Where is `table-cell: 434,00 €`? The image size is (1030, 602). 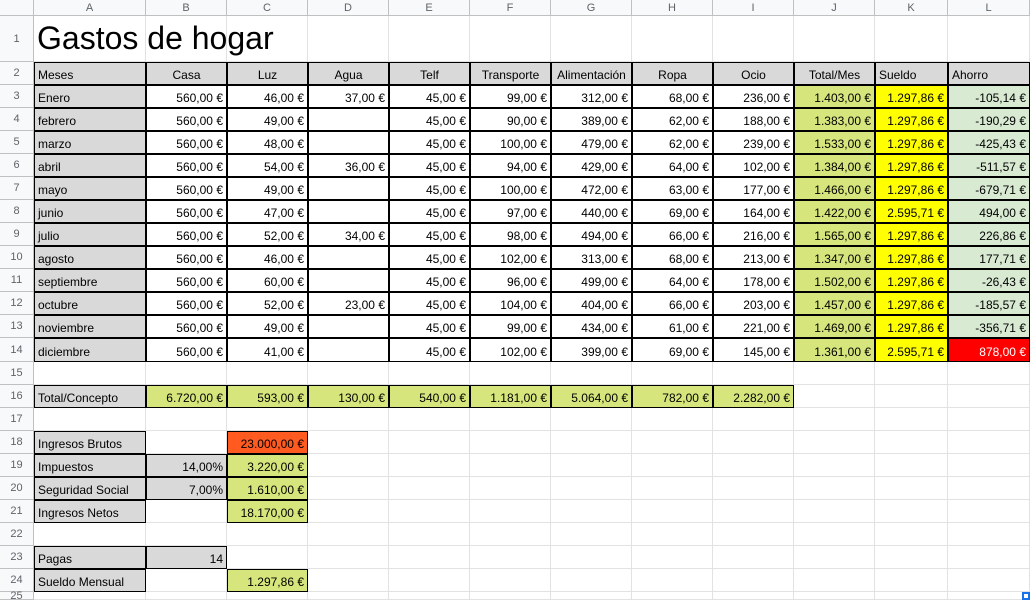
table-cell: 434,00 € is located at coordinates (591, 326).